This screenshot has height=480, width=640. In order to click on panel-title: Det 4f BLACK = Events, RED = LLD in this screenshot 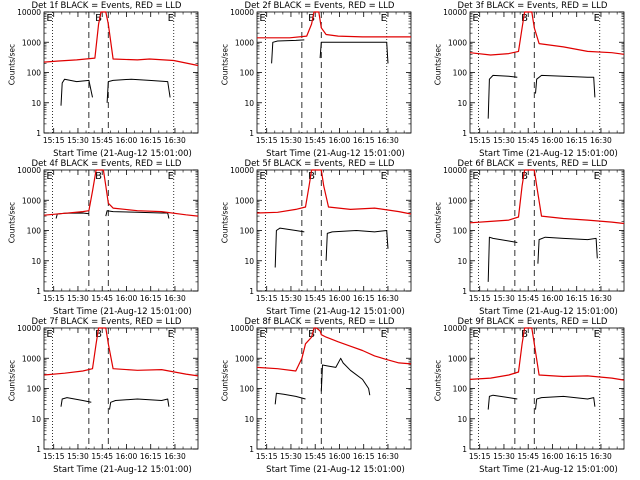, I will do `click(106, 164)`.